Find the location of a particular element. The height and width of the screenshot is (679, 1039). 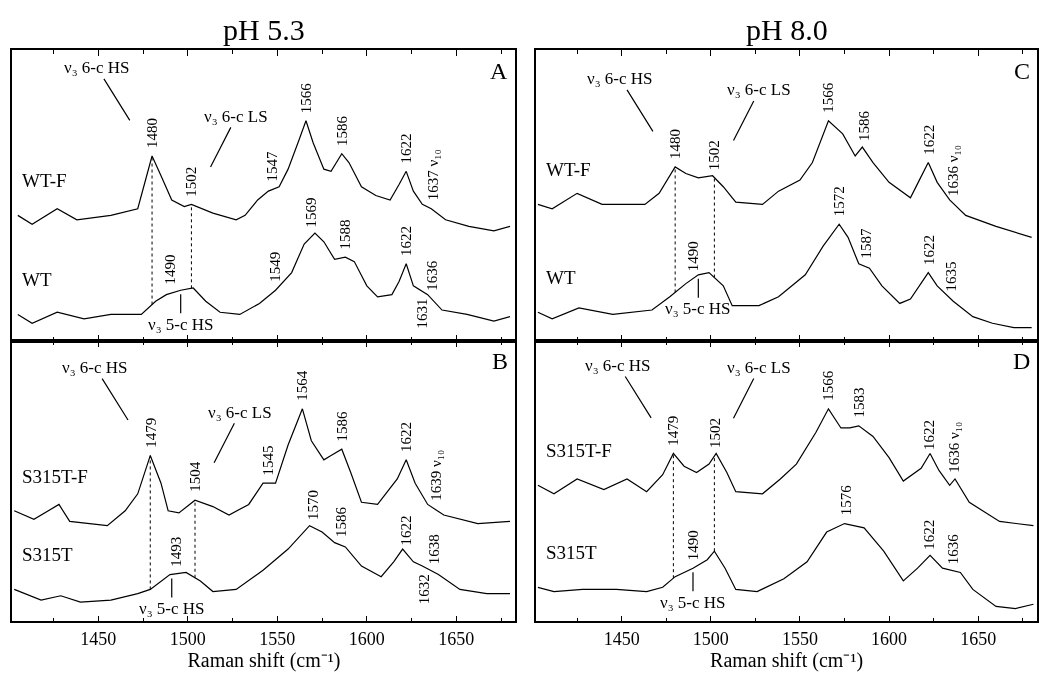

annotation: 1549 is located at coordinates (275, 266).